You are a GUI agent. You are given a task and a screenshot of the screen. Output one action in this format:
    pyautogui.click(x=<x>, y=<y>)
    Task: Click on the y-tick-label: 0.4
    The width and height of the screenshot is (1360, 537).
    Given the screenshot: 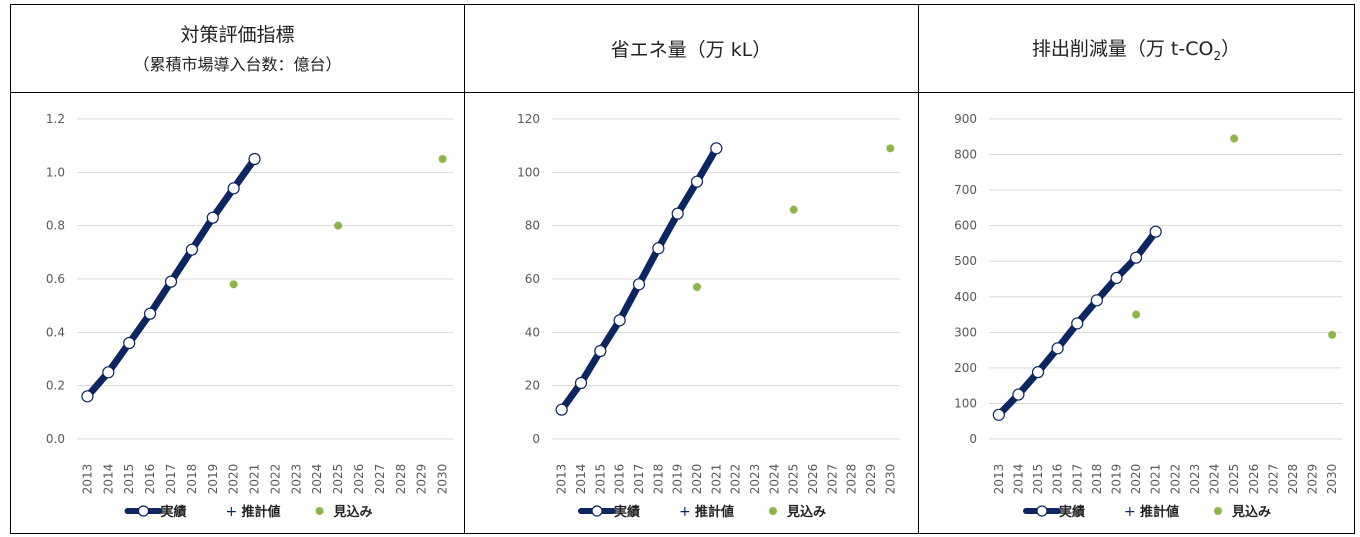 What is the action you would take?
    pyautogui.click(x=55, y=332)
    